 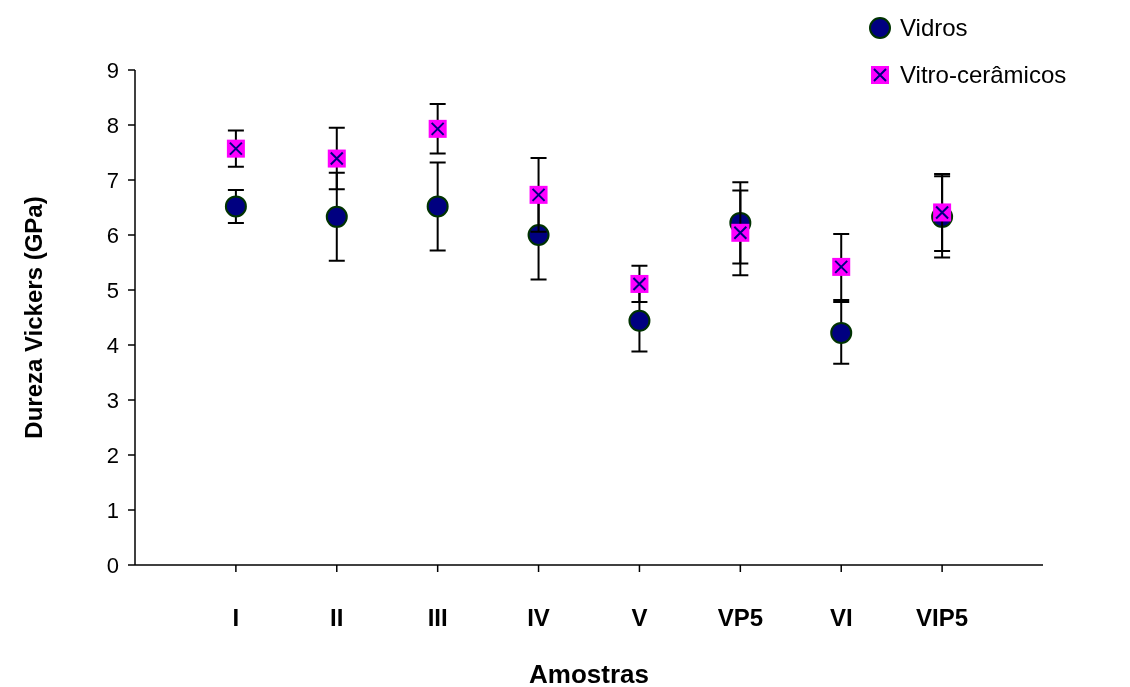 I want to click on y-tick-label: 6, so click(x=112, y=235).